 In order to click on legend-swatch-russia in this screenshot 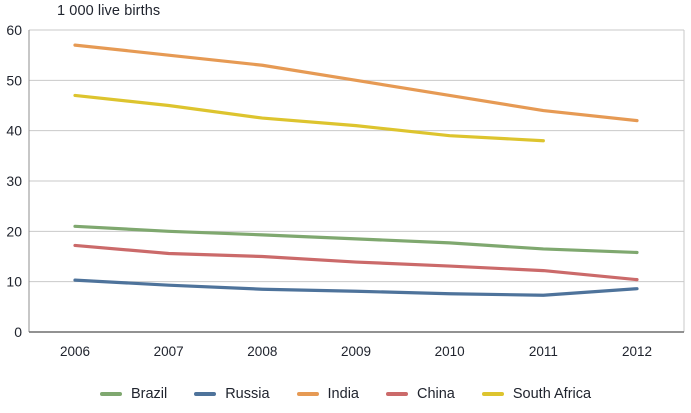, I will do `click(205, 394)`.